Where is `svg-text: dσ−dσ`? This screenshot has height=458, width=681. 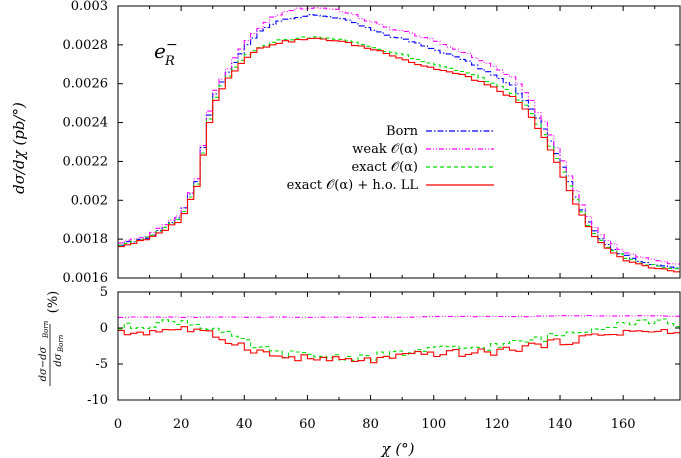 svg-text: dσ−dσ is located at coordinates (43, 363).